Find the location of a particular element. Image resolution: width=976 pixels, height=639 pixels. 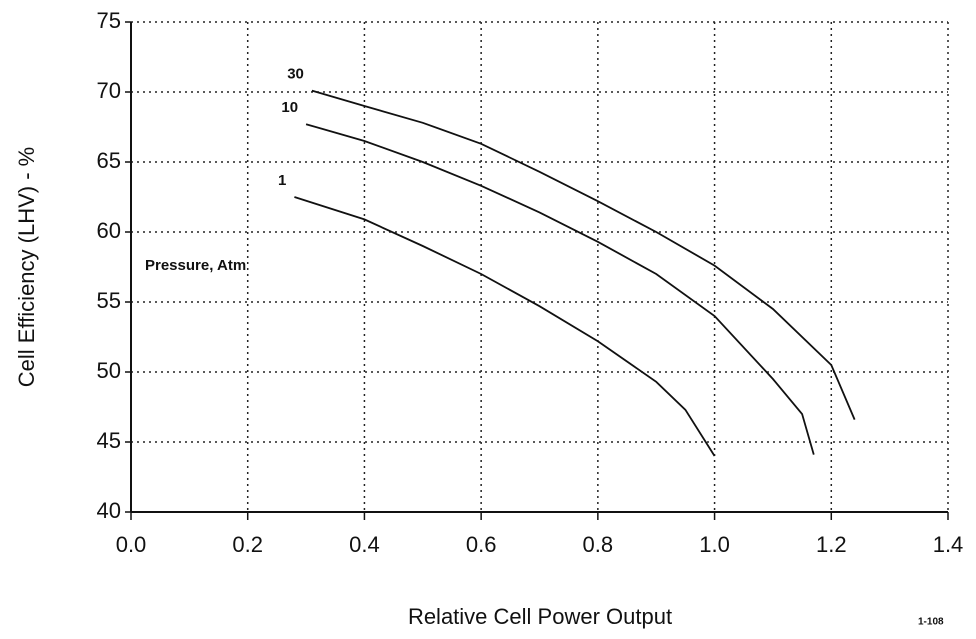

x-tick-label: 0.8 is located at coordinates (598, 544).